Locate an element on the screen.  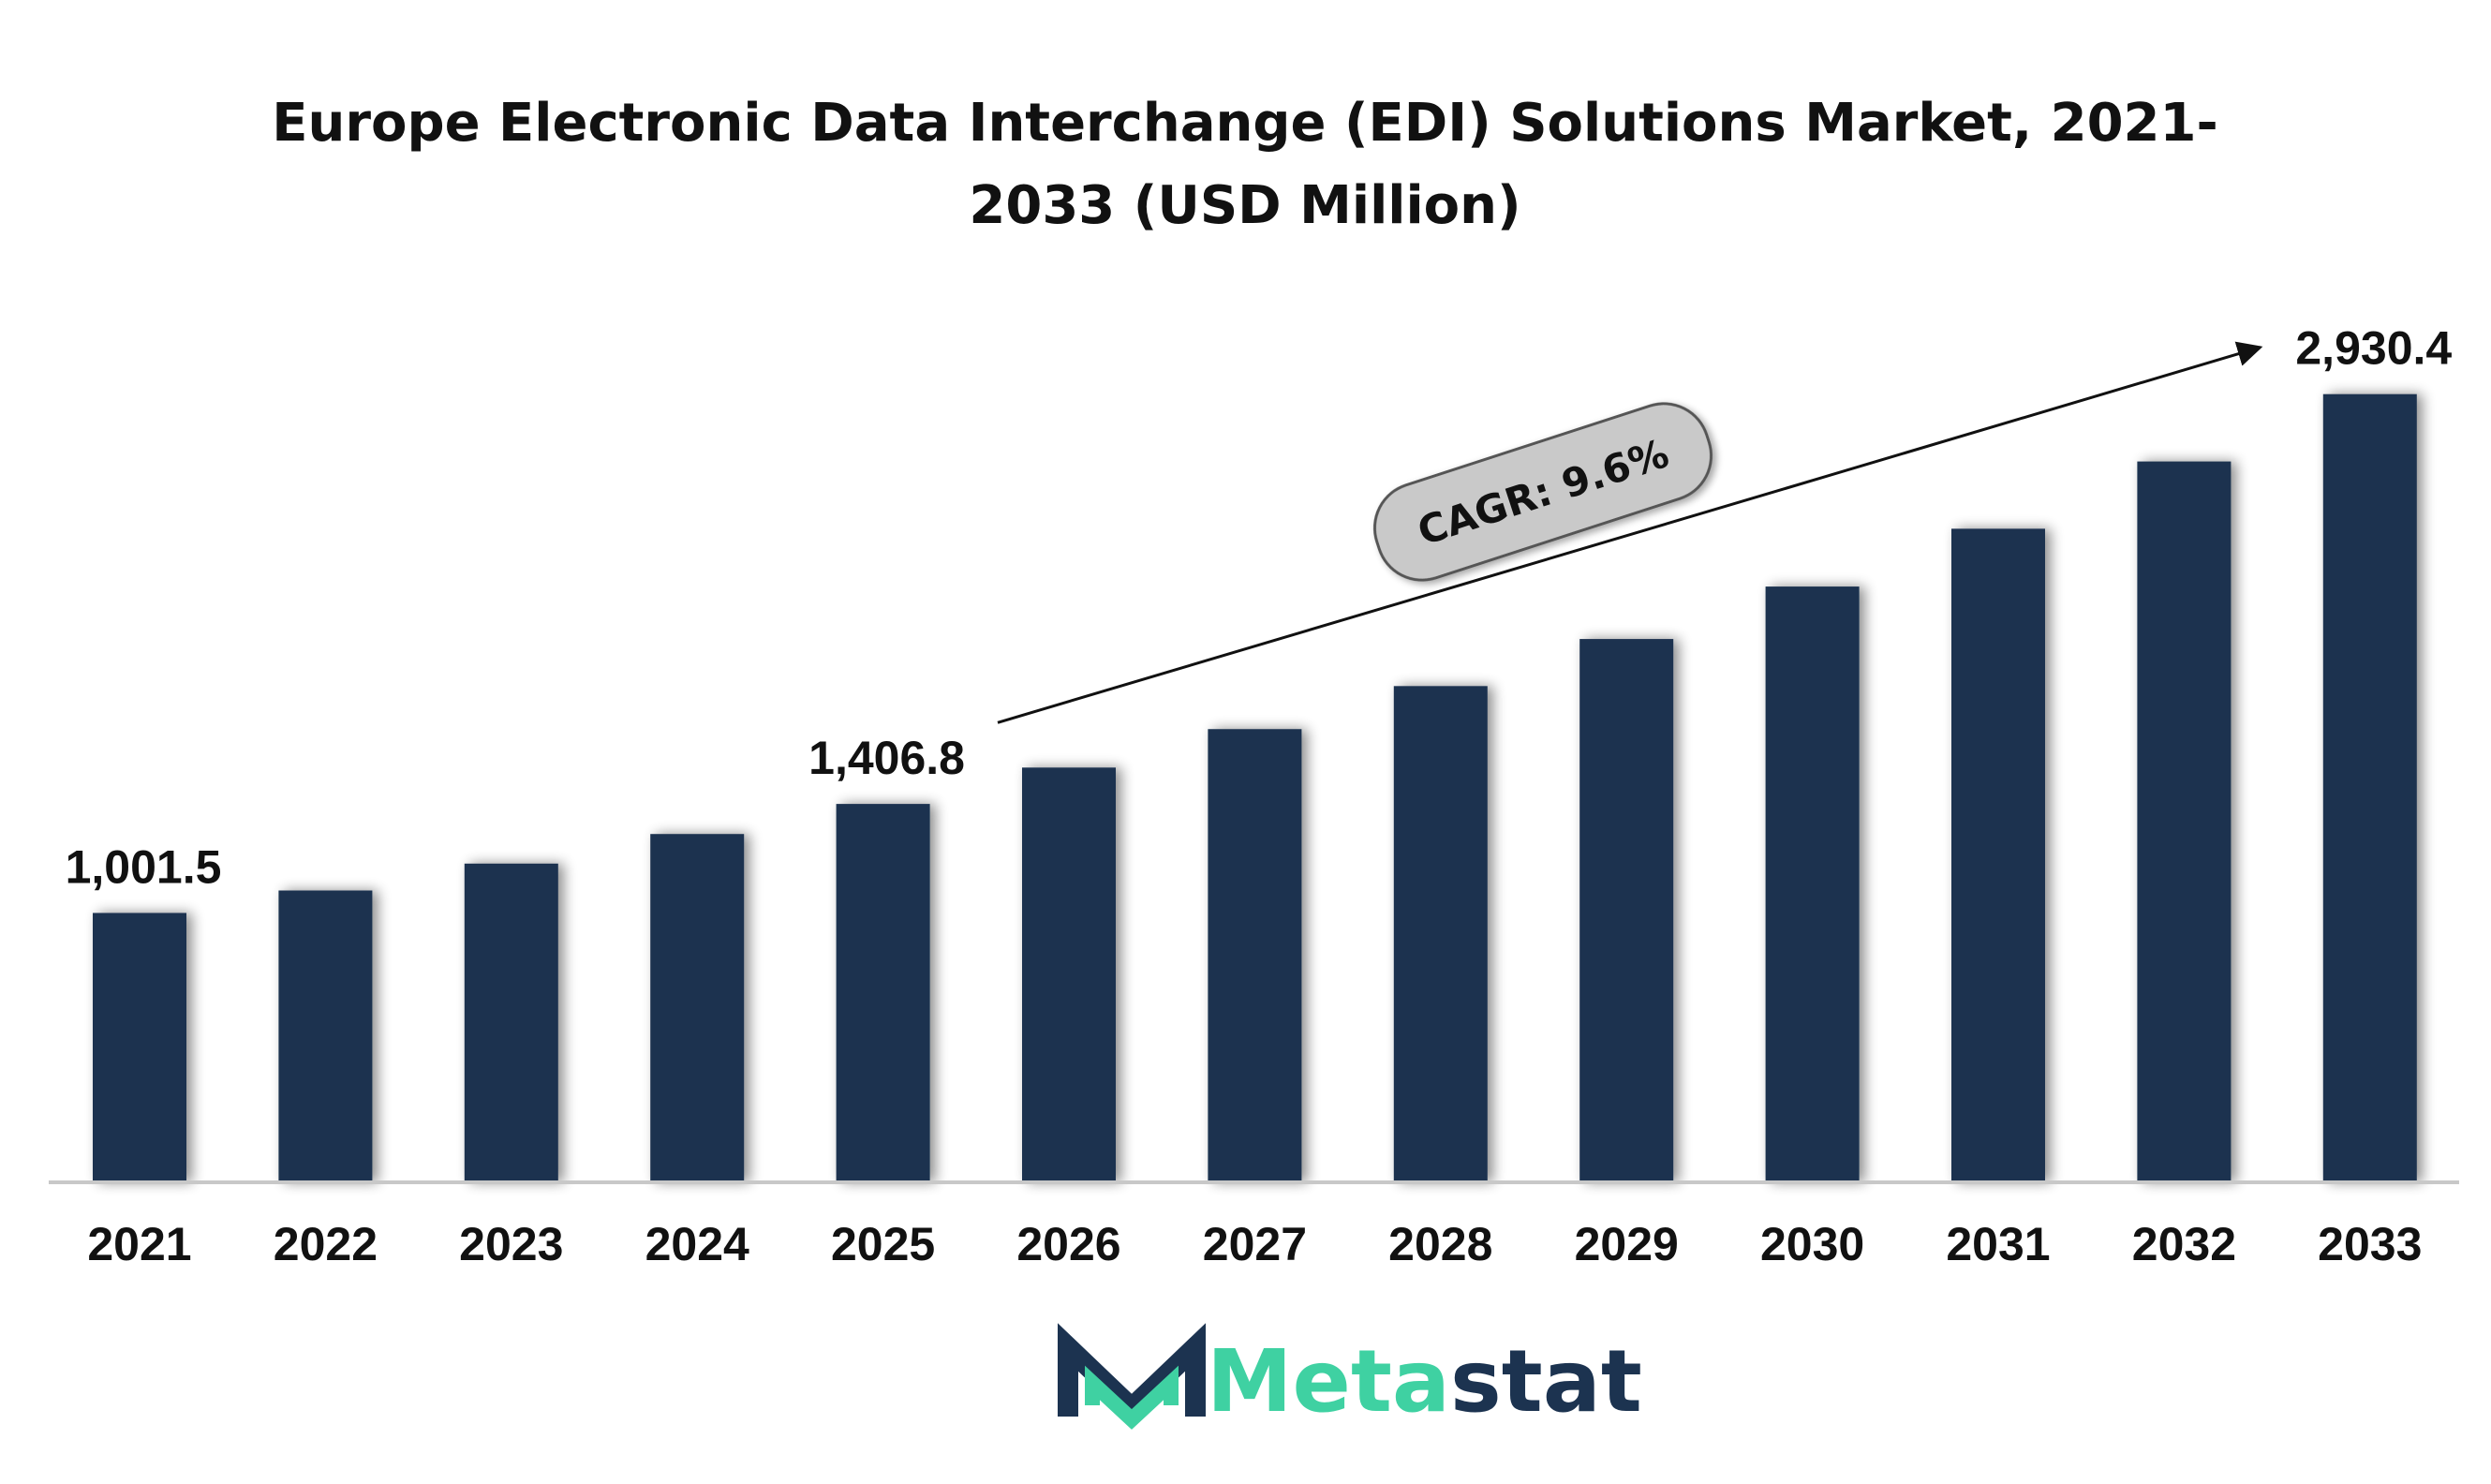
x-tick-label-2032: 2032 is located at coordinates (2184, 1244).